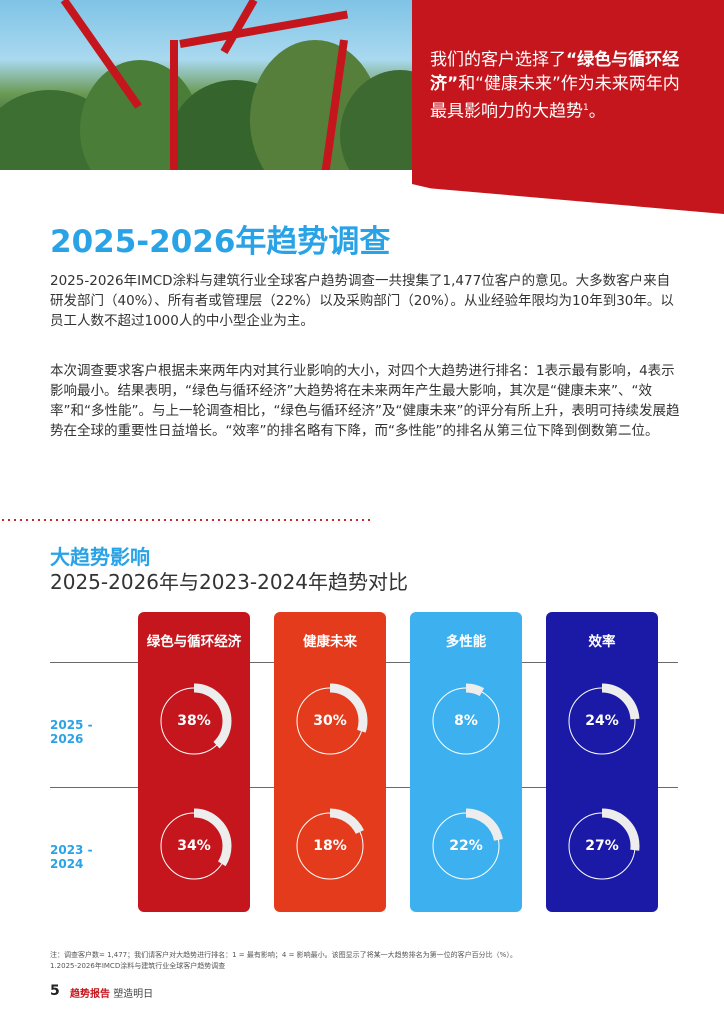 The width and height of the screenshot is (724, 1024). Describe the element at coordinates (602, 642) in the screenshot. I see `trend-name: 效率` at that location.